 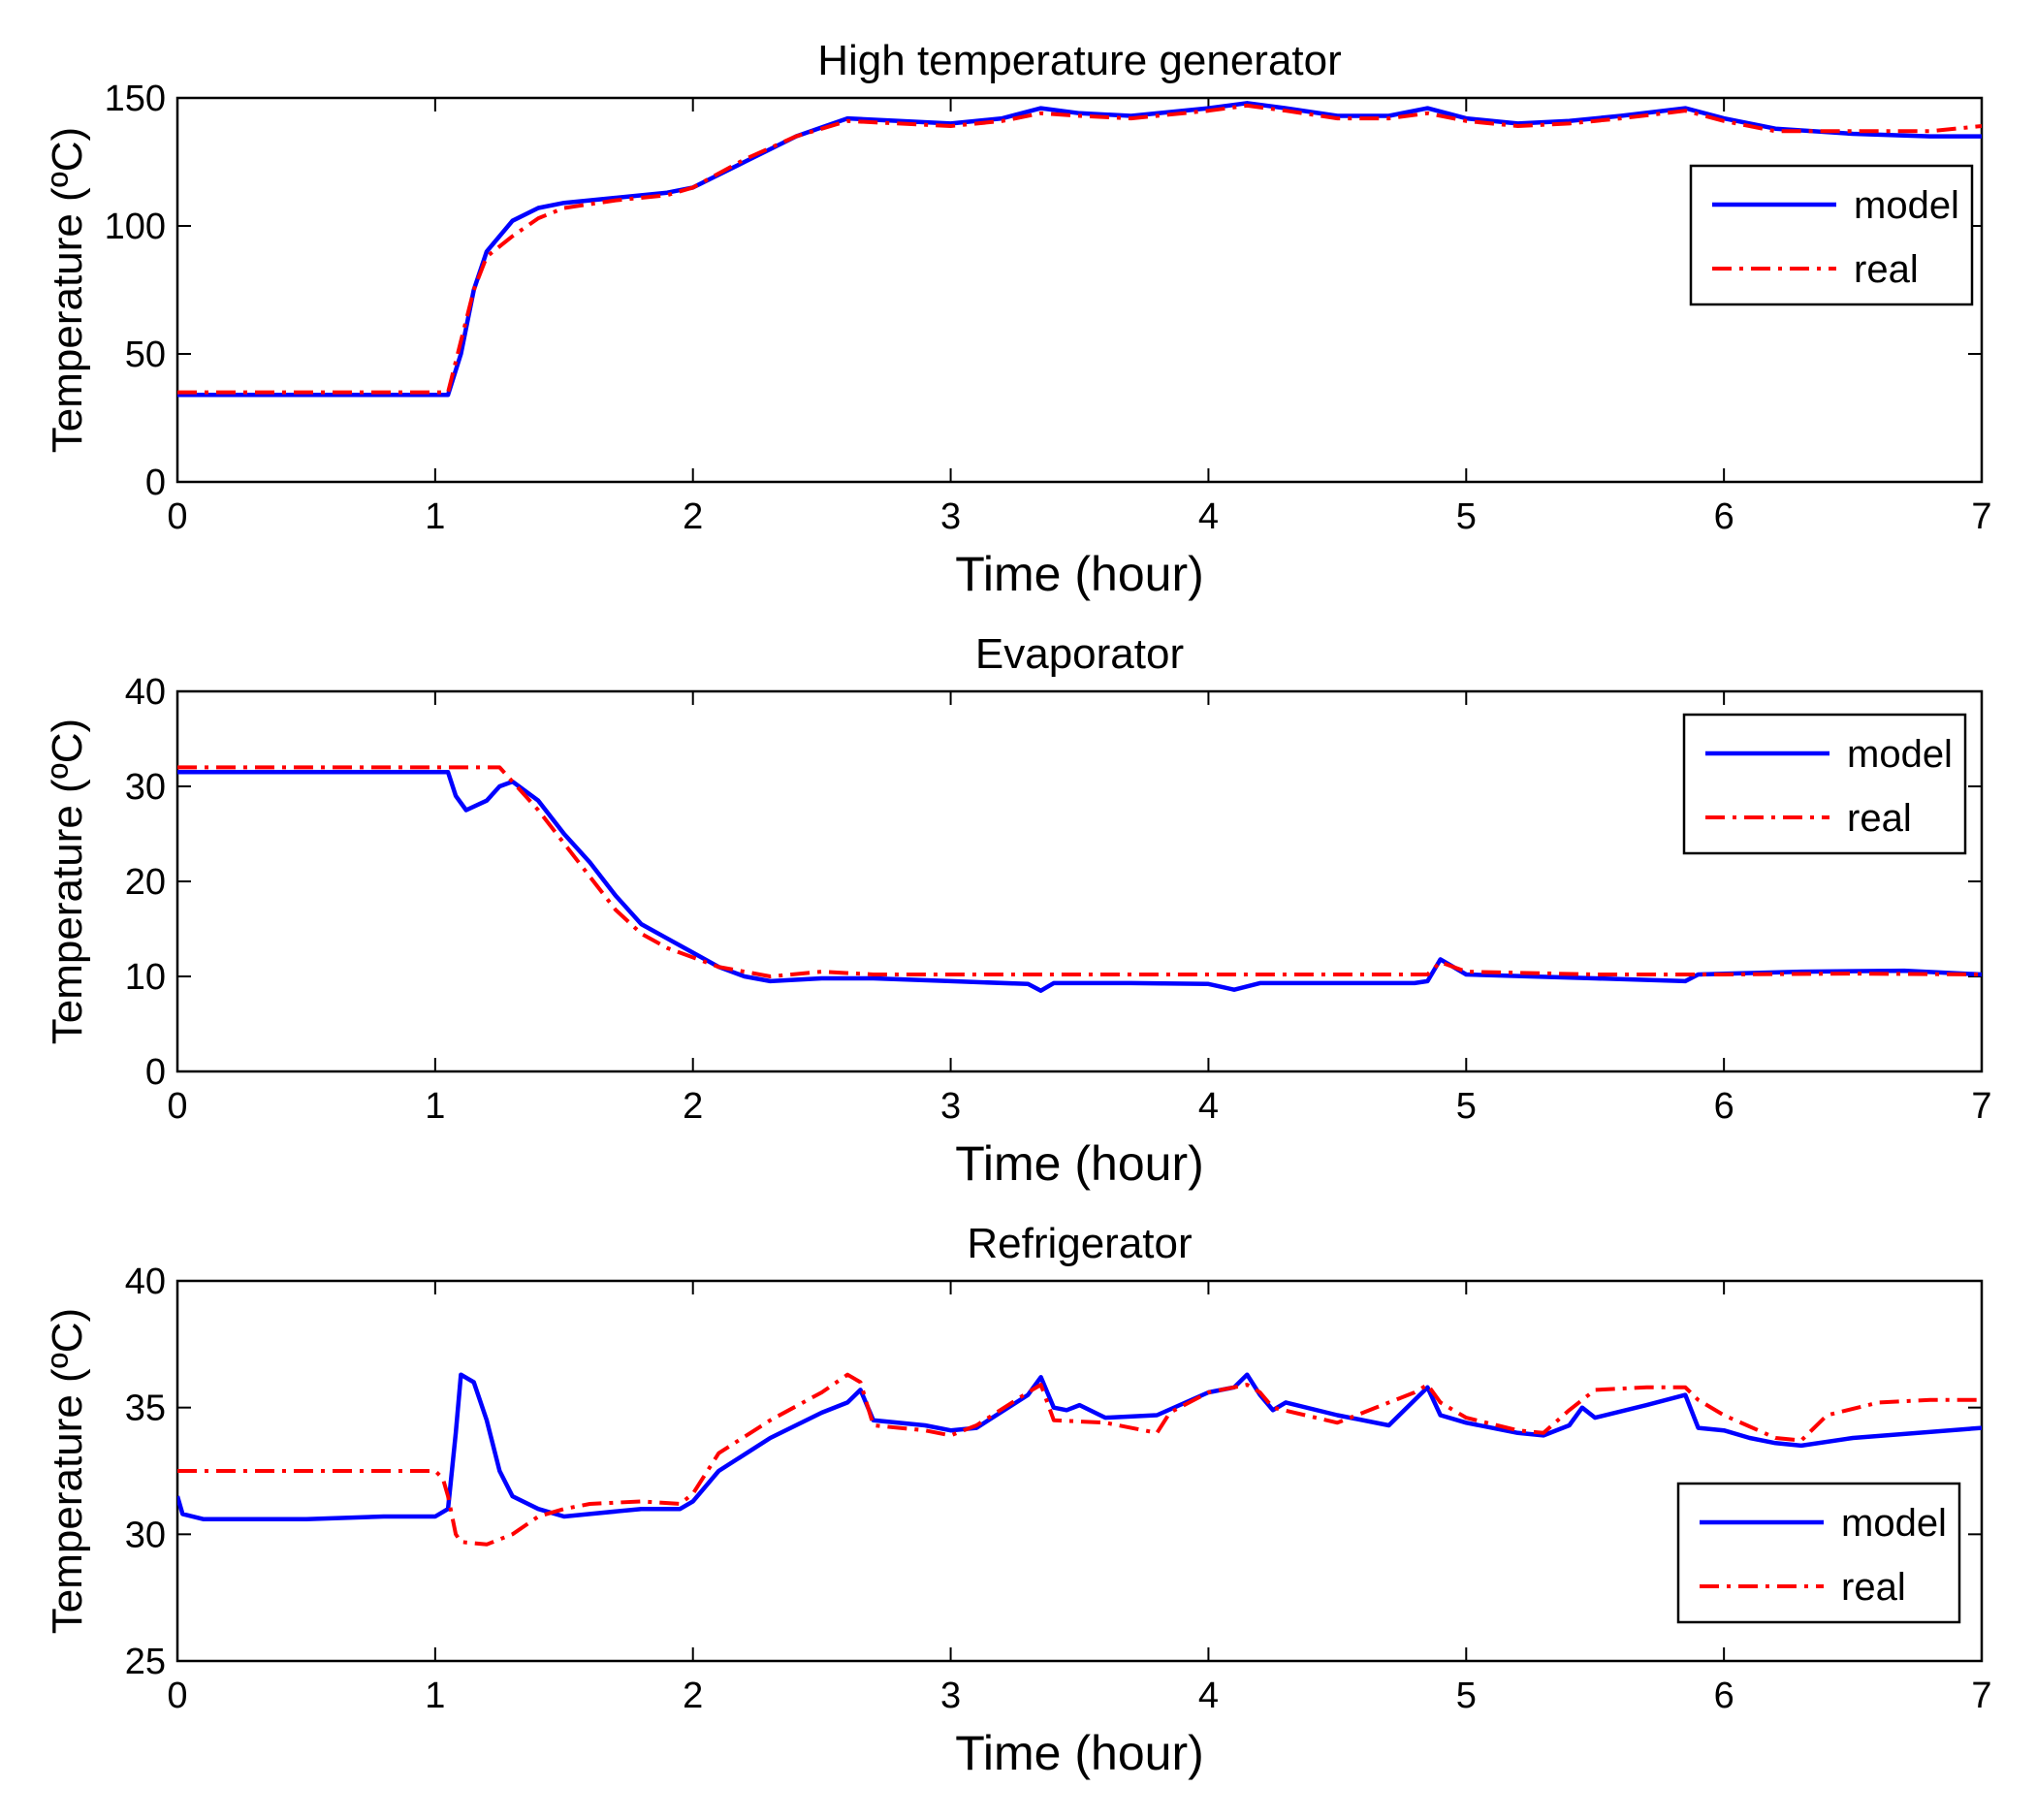 What do you see at coordinates (1079, 1243) in the screenshot?
I see `chart-title: Refrigerator` at bounding box center [1079, 1243].